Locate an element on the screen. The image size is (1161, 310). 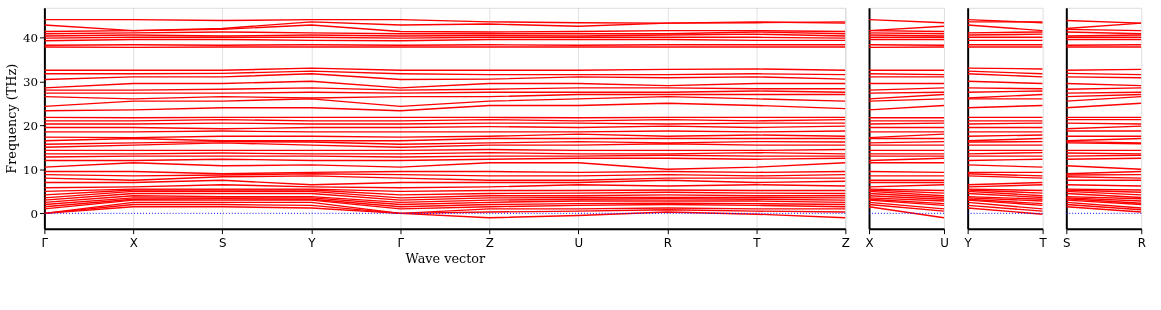
x-axis-title: Wave vector is located at coordinates (446, 258).